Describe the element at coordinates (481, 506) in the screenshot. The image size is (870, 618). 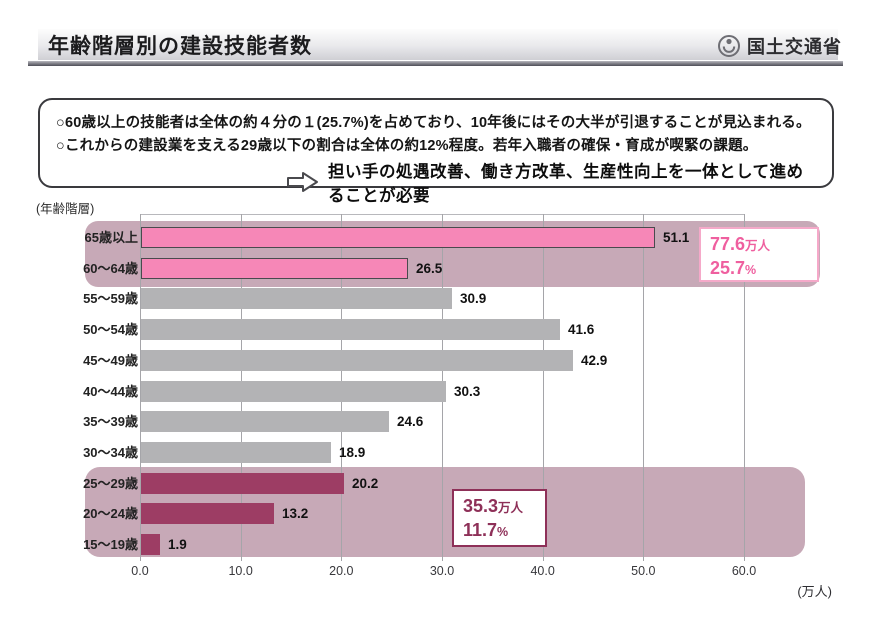
I see `young-total-value: 35.3` at that location.